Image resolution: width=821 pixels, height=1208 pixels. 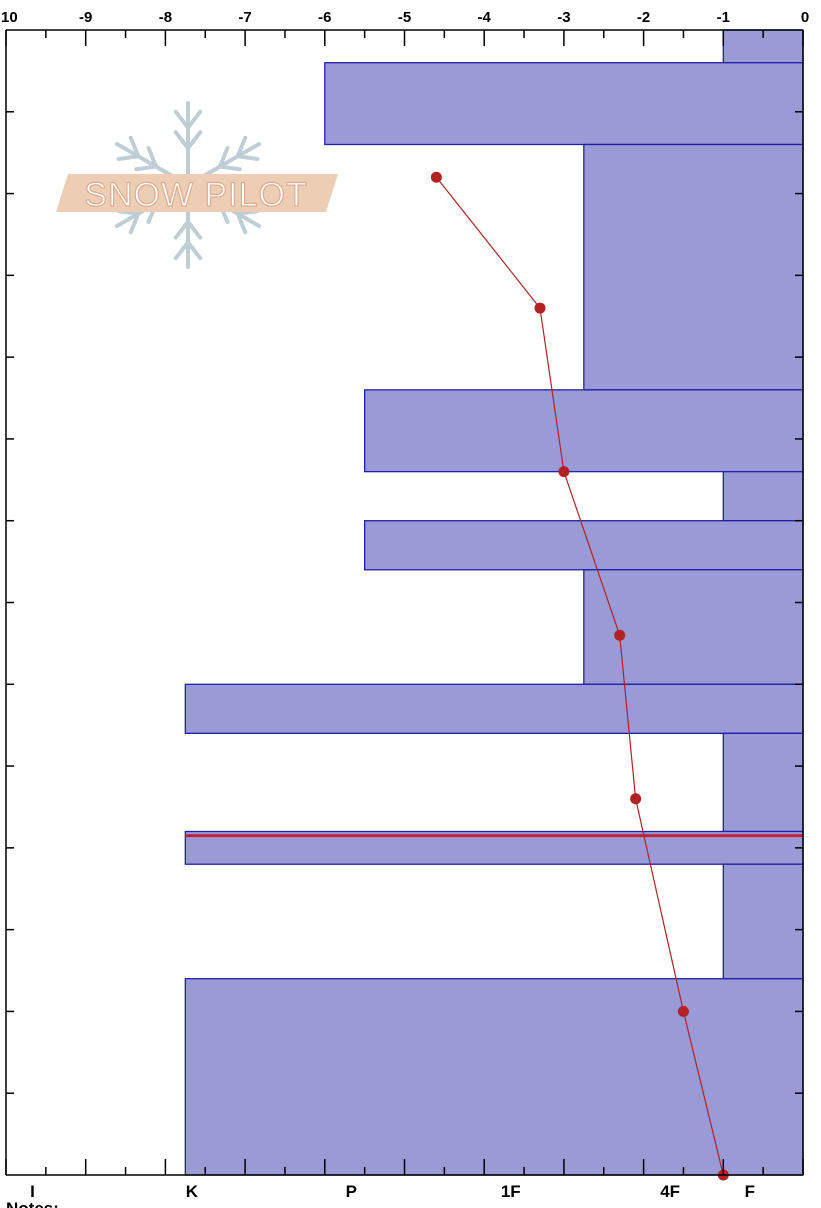 What do you see at coordinates (85, 17) in the screenshot?
I see `top-tick-label: -9` at bounding box center [85, 17].